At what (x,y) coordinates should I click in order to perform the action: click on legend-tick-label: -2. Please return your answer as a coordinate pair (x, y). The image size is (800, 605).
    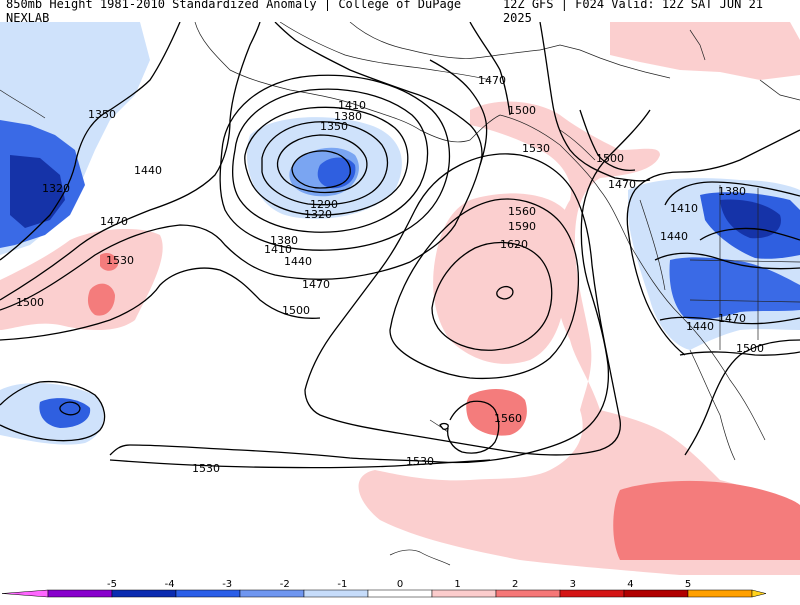
    Looking at the image, I should click on (285, 584).